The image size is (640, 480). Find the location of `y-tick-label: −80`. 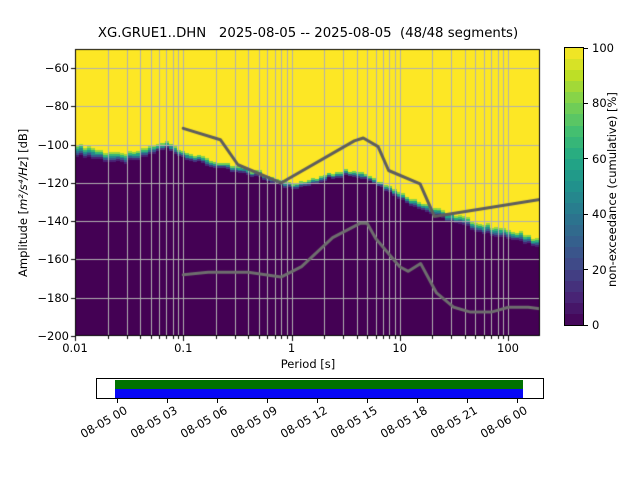

y-tick-label: −80 is located at coordinates (56, 106).